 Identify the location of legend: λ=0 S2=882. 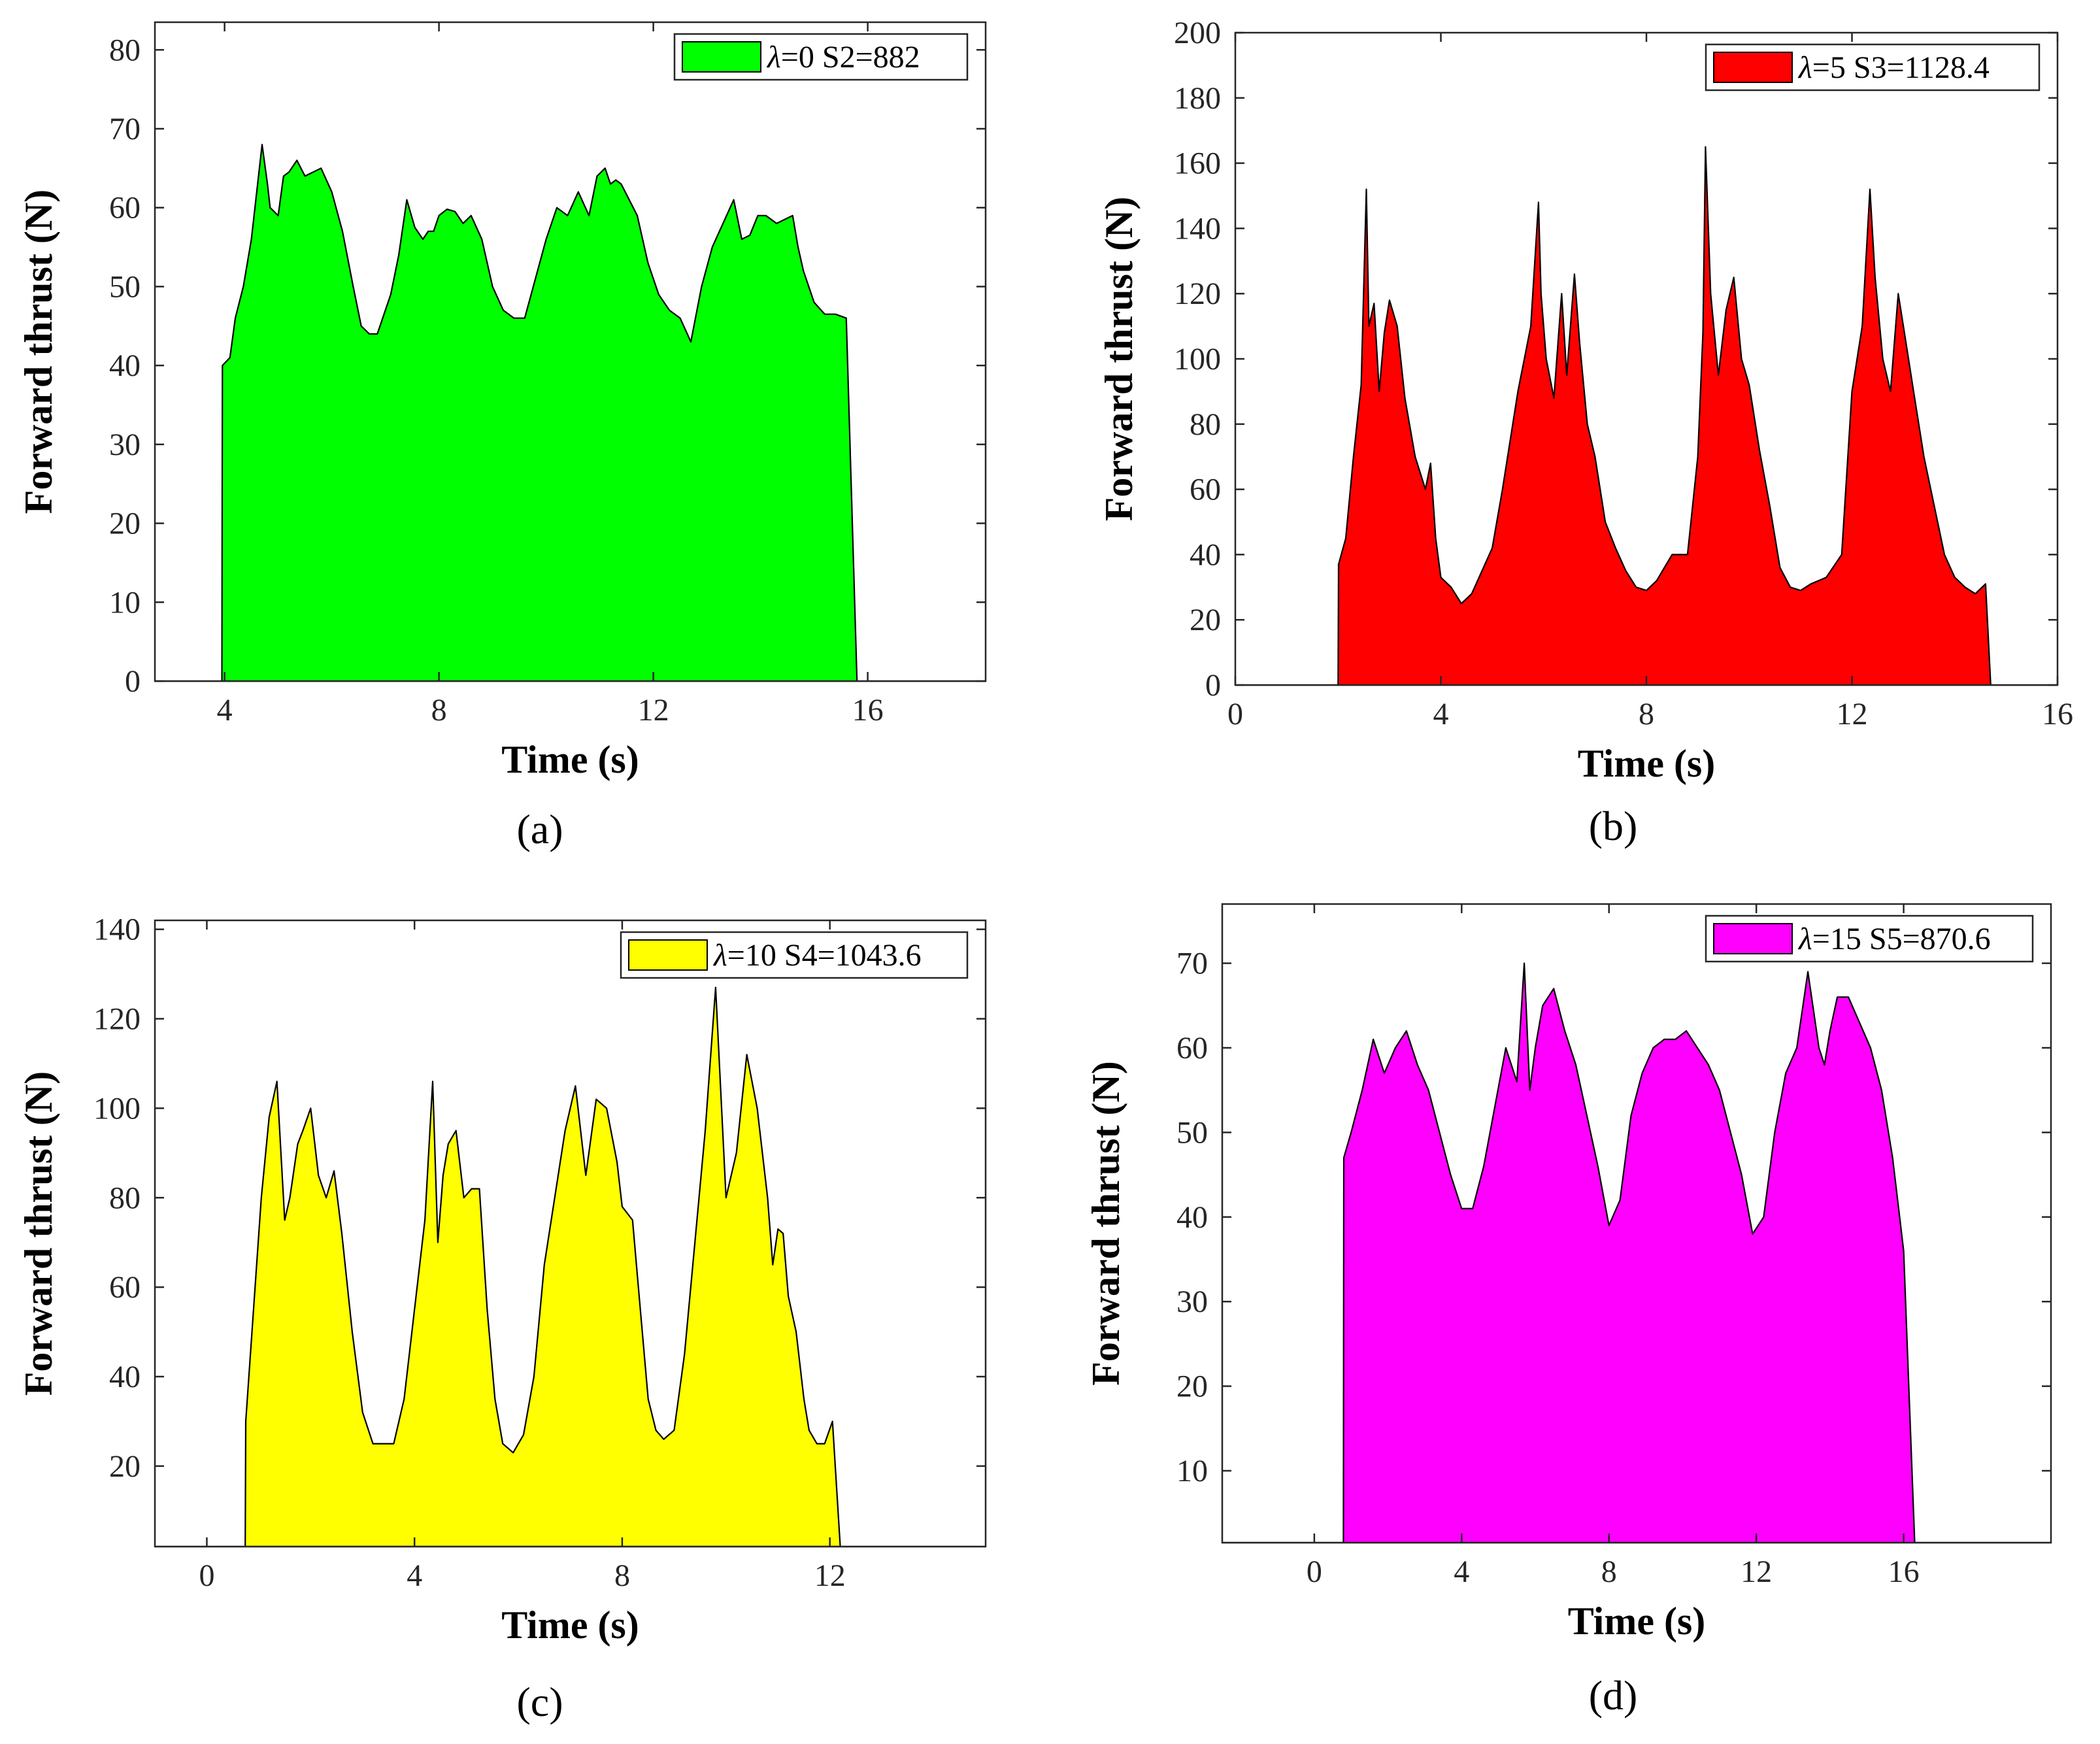
(821, 57).